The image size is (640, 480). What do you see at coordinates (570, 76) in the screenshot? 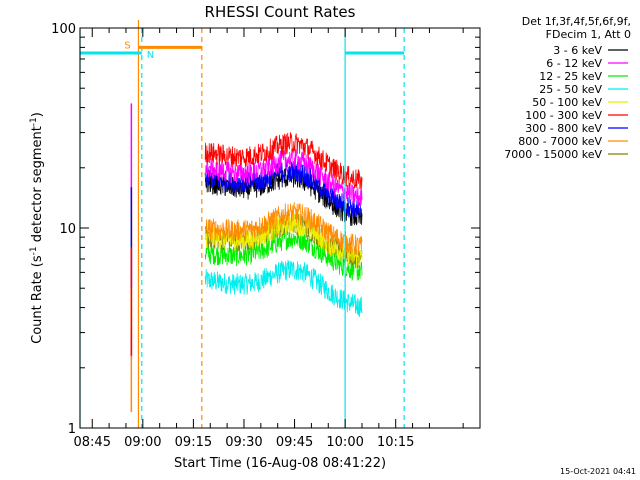
I see `legend-label: 12 - 25 keV` at bounding box center [570, 76].